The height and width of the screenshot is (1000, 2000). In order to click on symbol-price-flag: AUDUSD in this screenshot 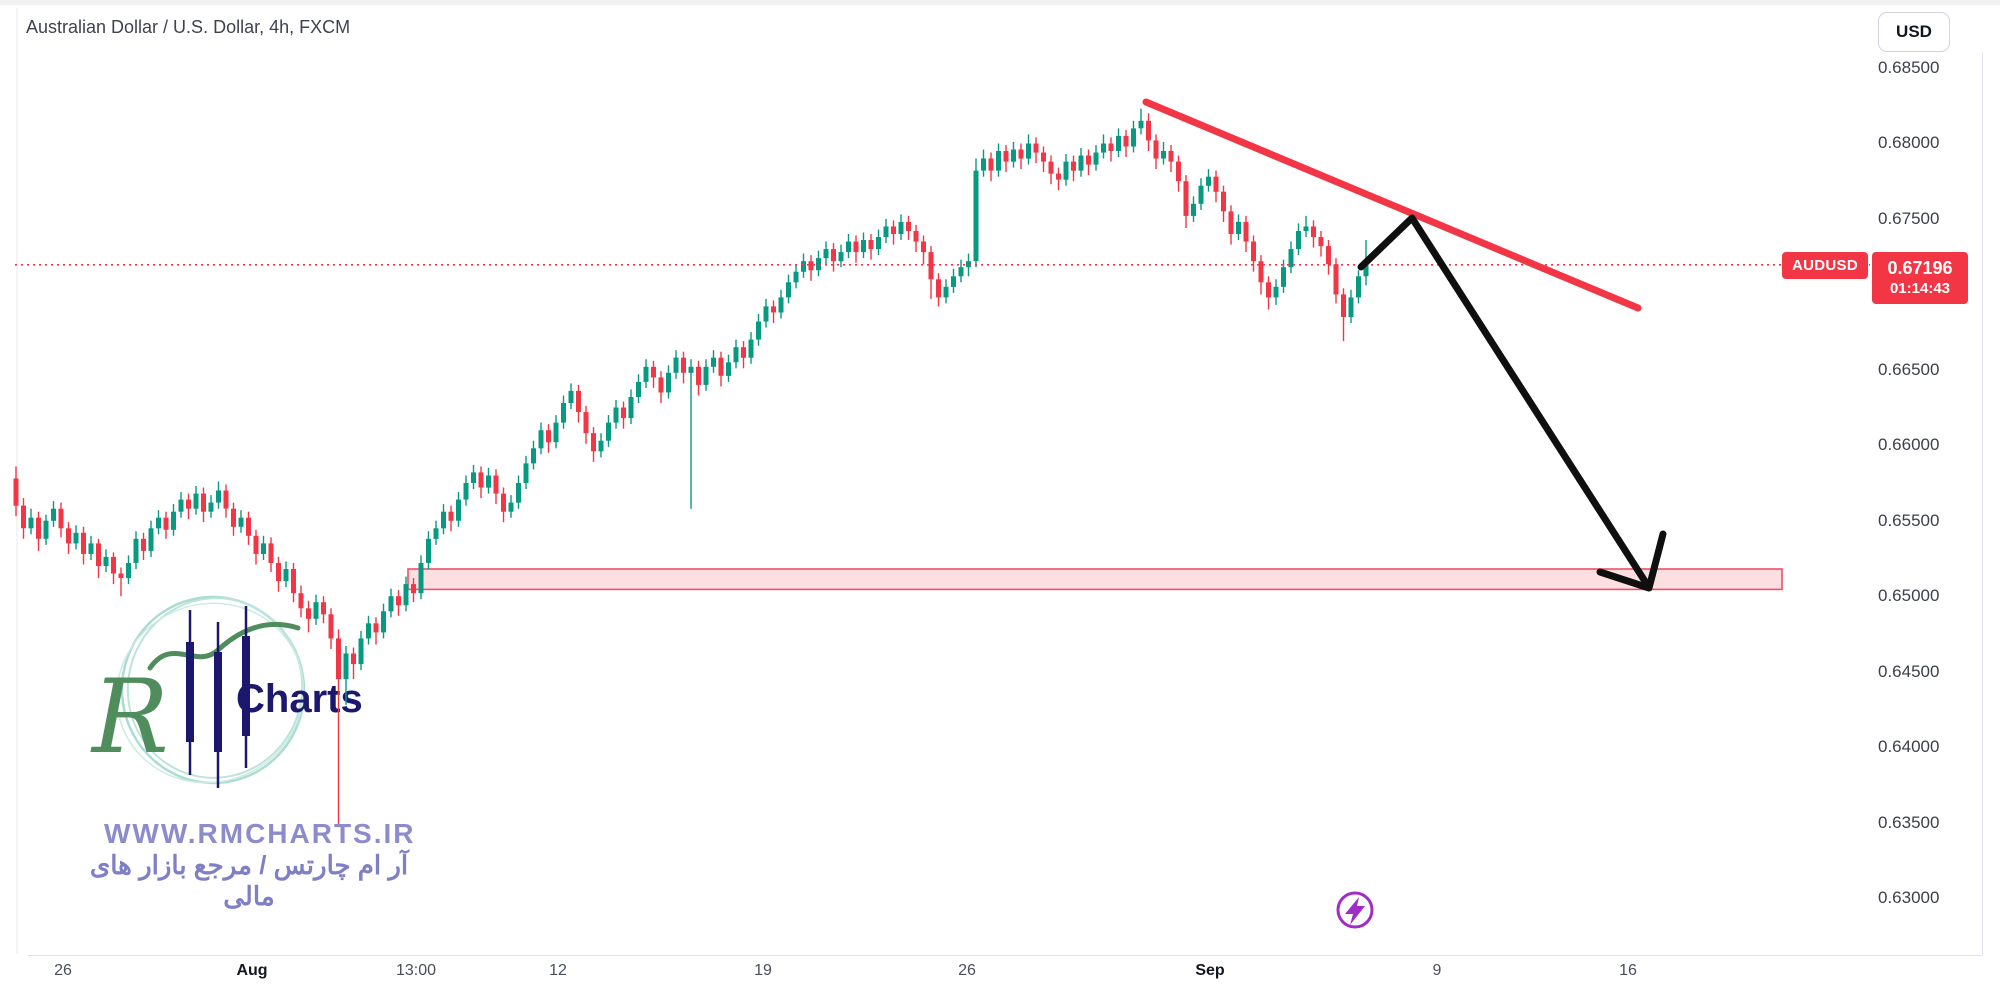, I will do `click(1825, 265)`.